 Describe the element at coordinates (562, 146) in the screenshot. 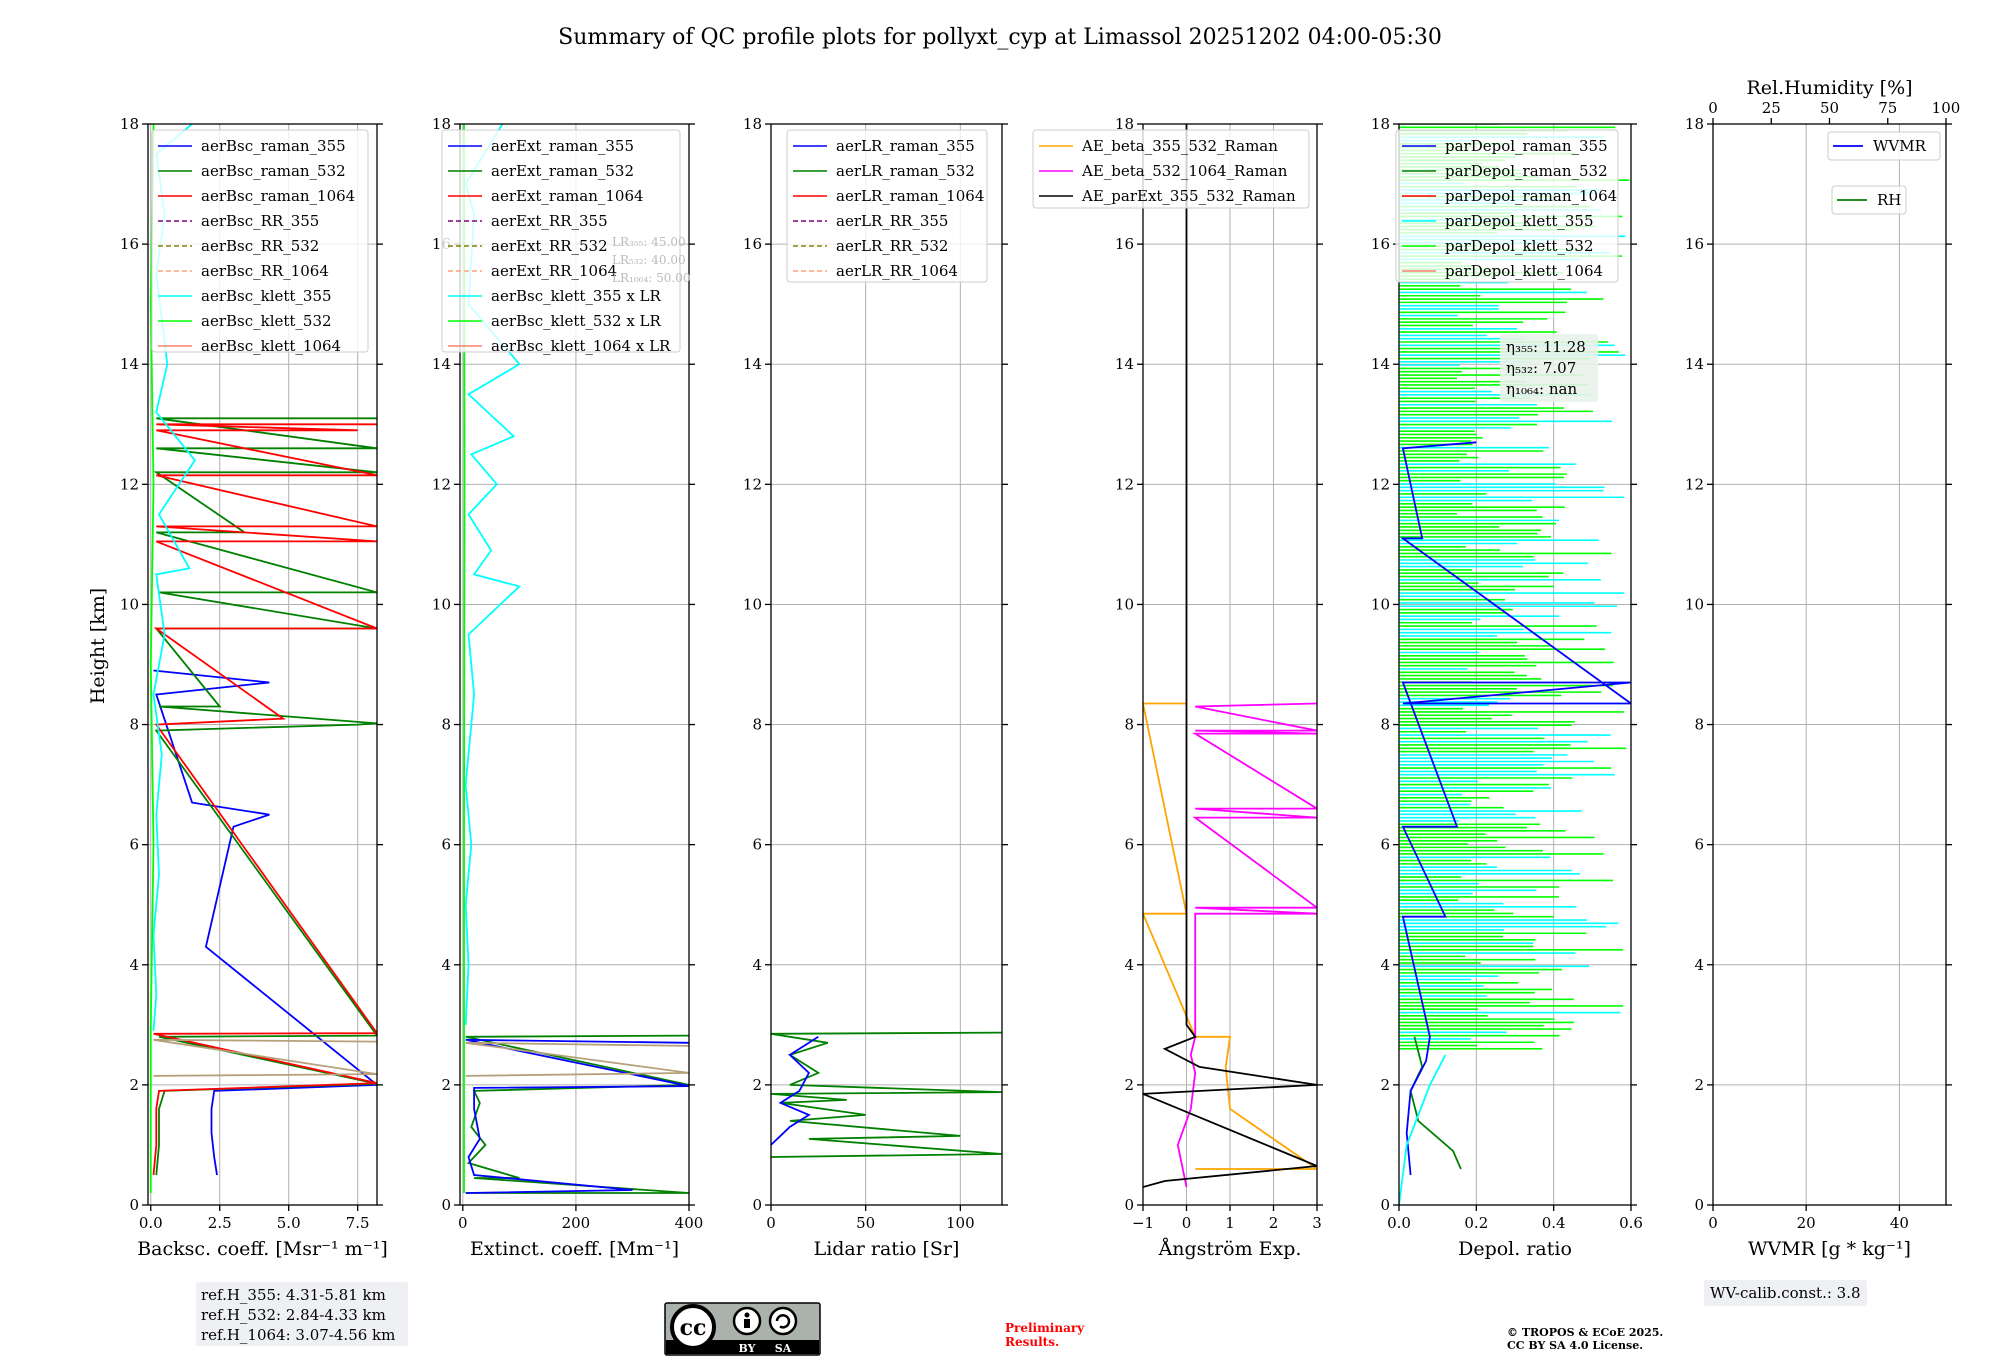

I see `legend-entry: aerExt_raman_355` at that location.